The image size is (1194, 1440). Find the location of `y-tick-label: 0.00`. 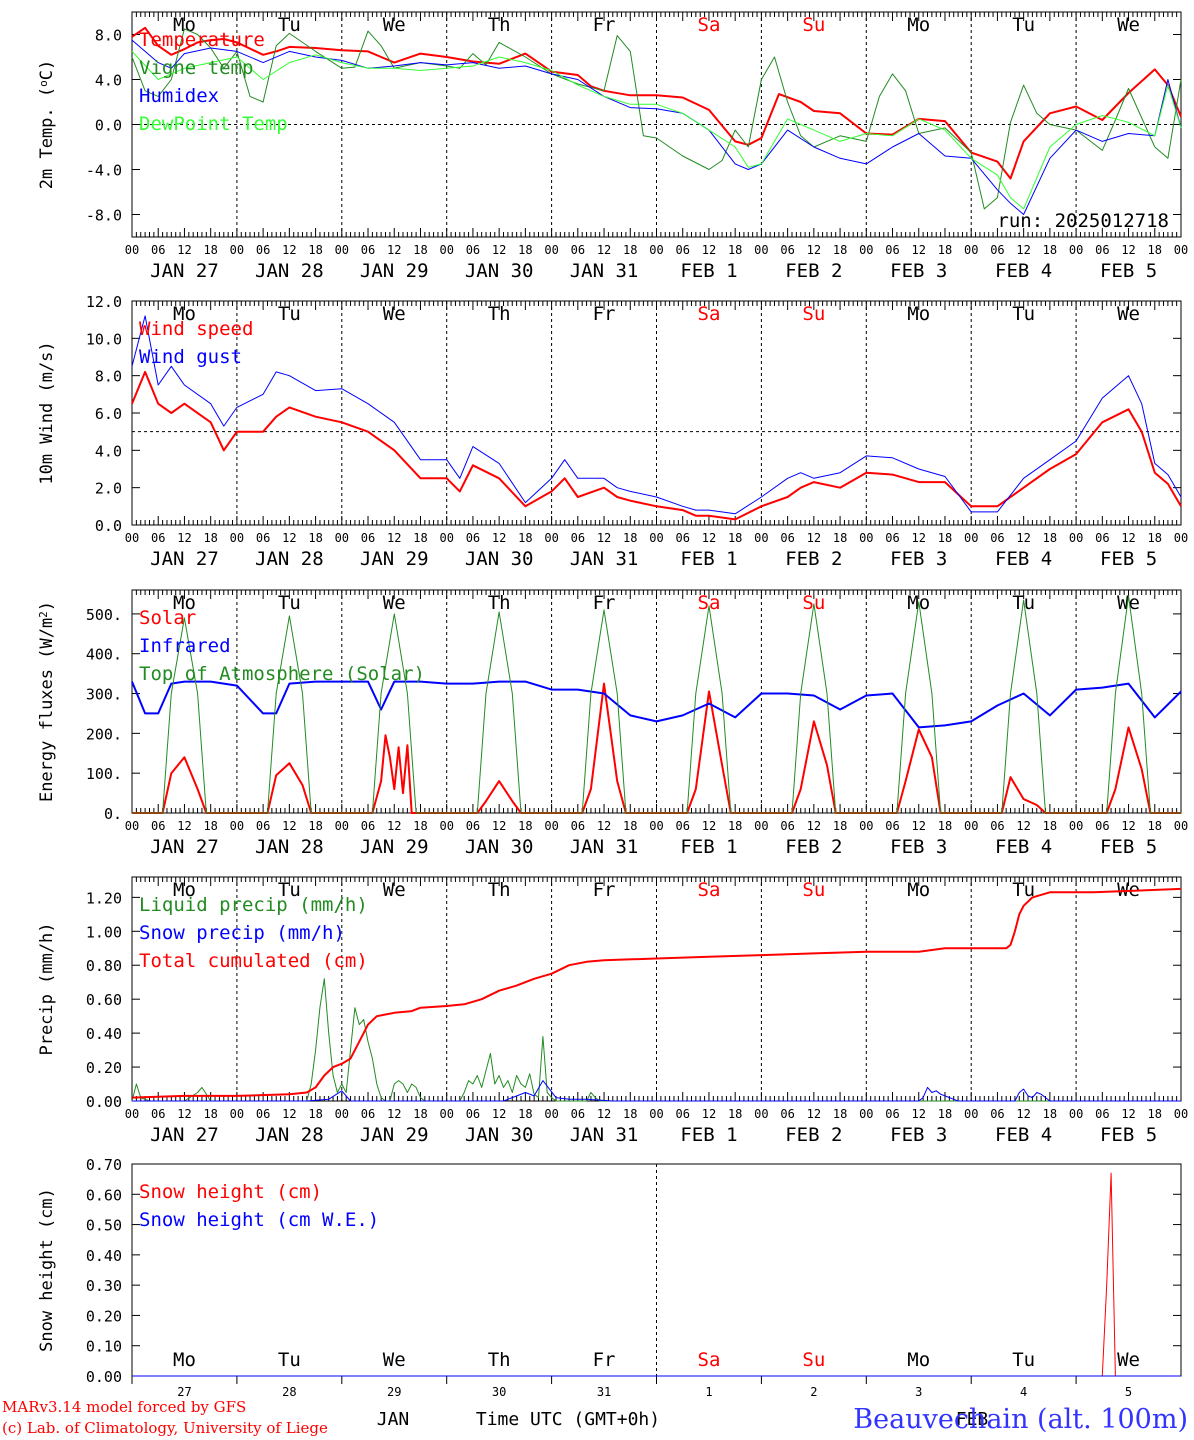

y-tick-label: 0.00 is located at coordinates (104, 1377).